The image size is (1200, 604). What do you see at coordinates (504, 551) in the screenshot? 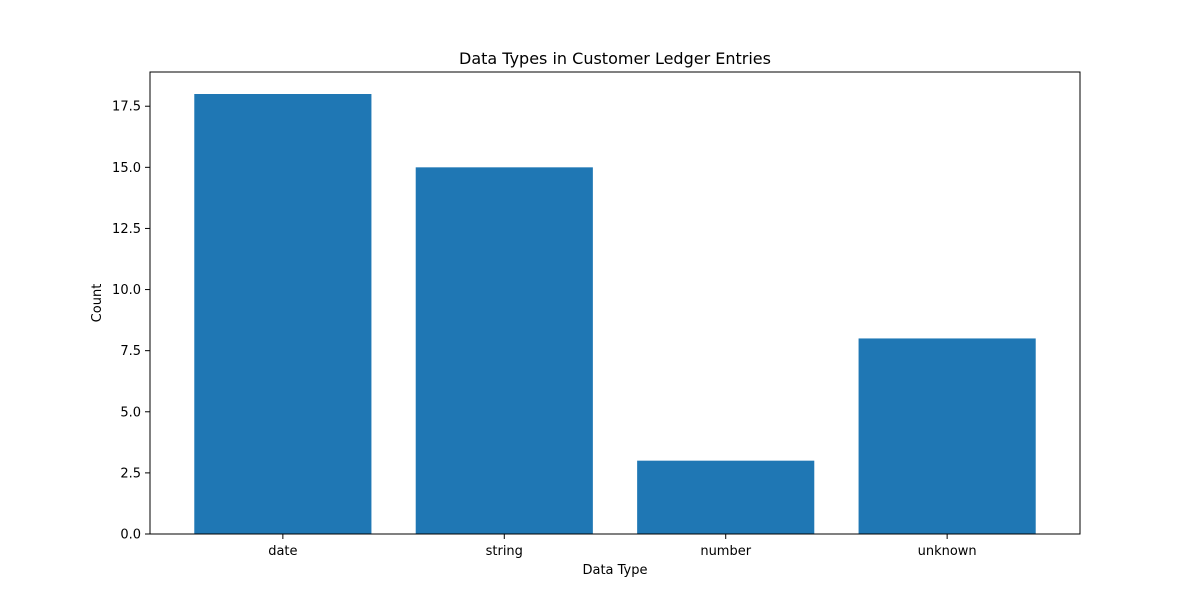
I see `x-tick-label: string` at bounding box center [504, 551].